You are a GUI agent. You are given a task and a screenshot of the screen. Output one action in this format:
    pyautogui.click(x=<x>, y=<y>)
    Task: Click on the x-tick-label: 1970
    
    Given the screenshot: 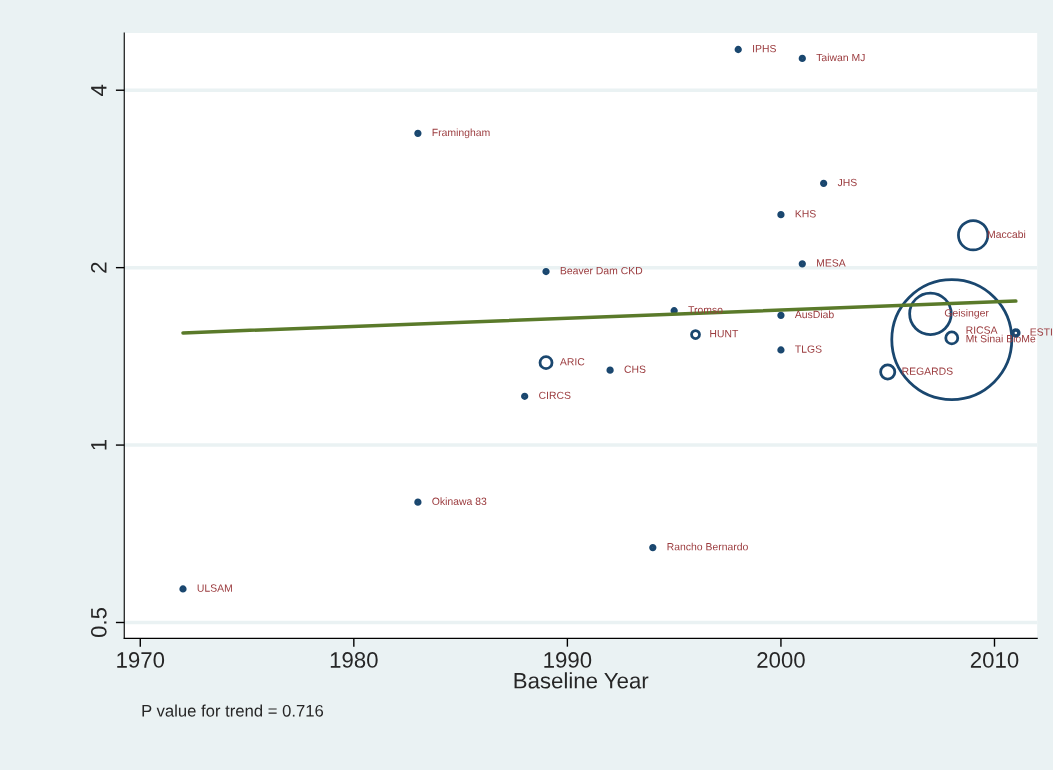 What is the action you would take?
    pyautogui.click(x=141, y=660)
    